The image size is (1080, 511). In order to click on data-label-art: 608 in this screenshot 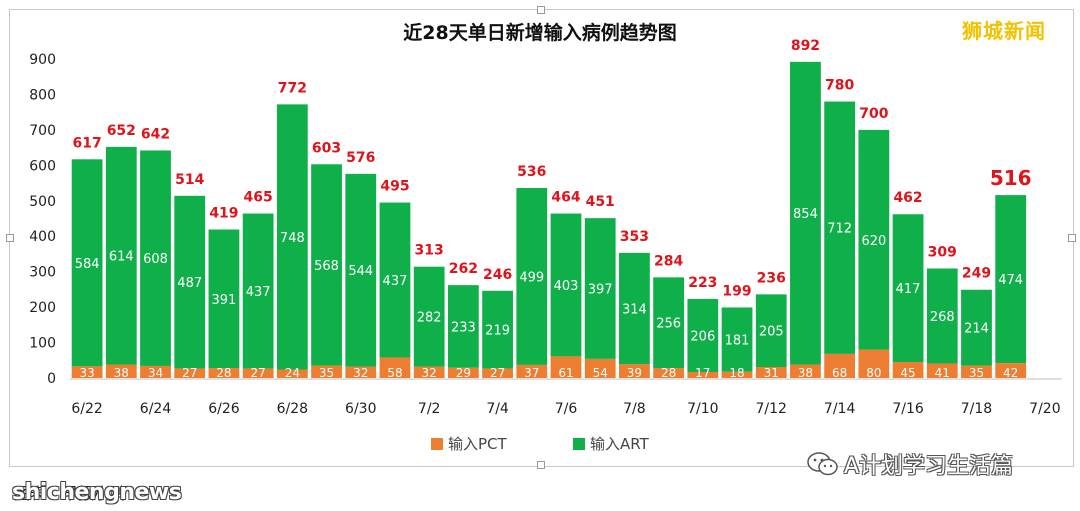, I will do `click(155, 259)`.